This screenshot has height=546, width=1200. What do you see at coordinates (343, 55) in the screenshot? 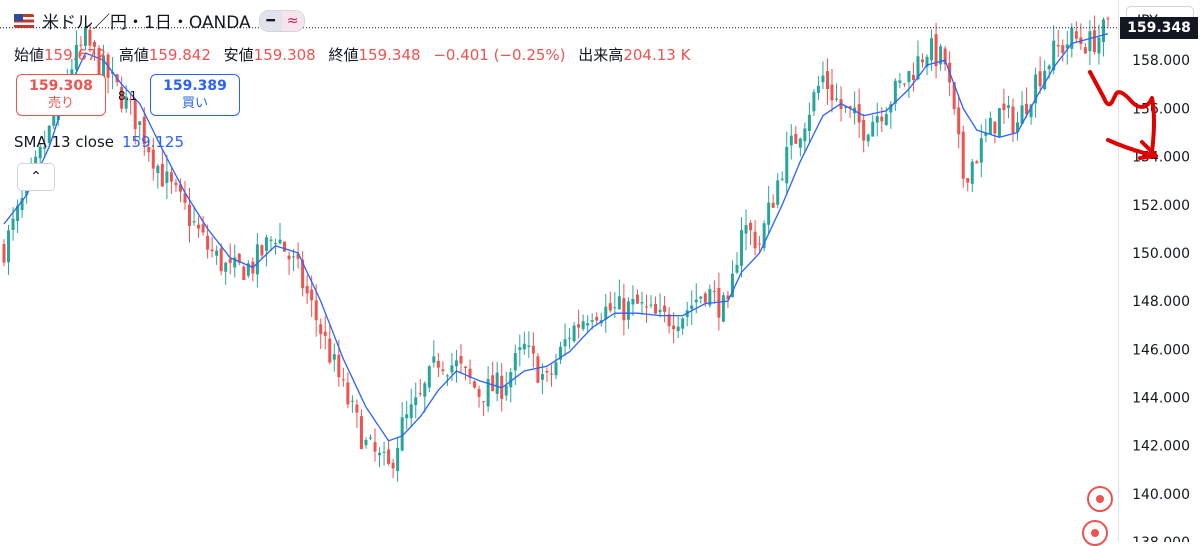
I see `close-label: 終値` at bounding box center [343, 55].